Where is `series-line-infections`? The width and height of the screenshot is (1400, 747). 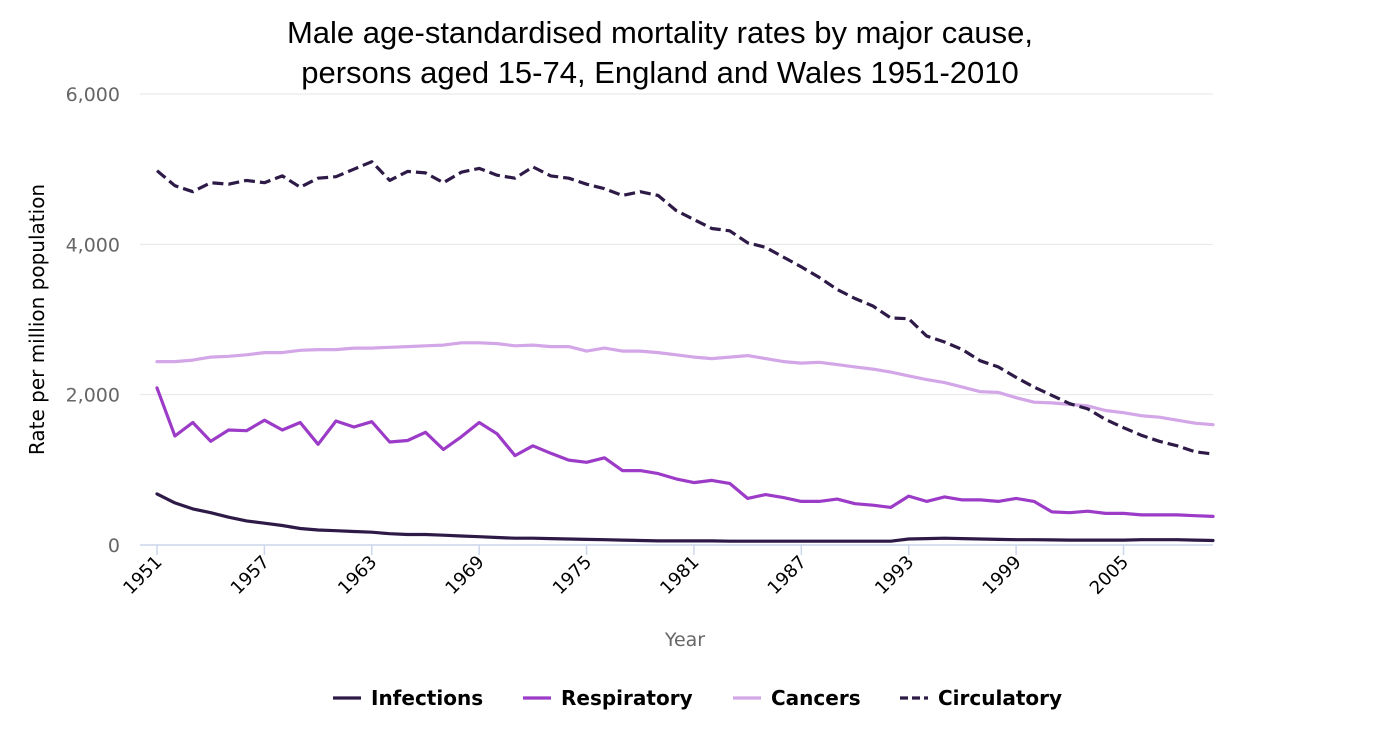
series-line-infections is located at coordinates (685, 517).